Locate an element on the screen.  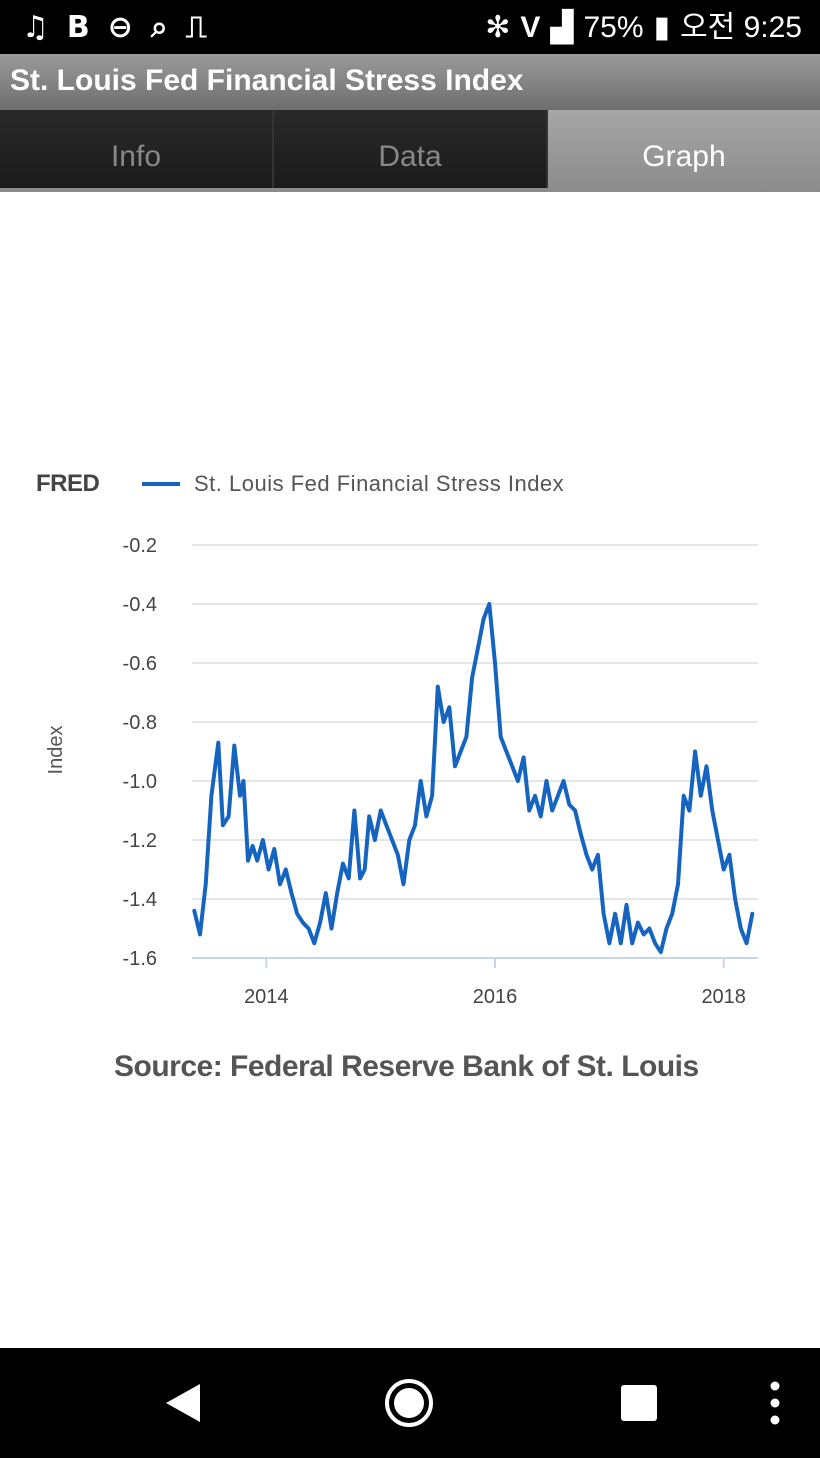
pulse-icon: ⎍ is located at coordinates (196, 27).